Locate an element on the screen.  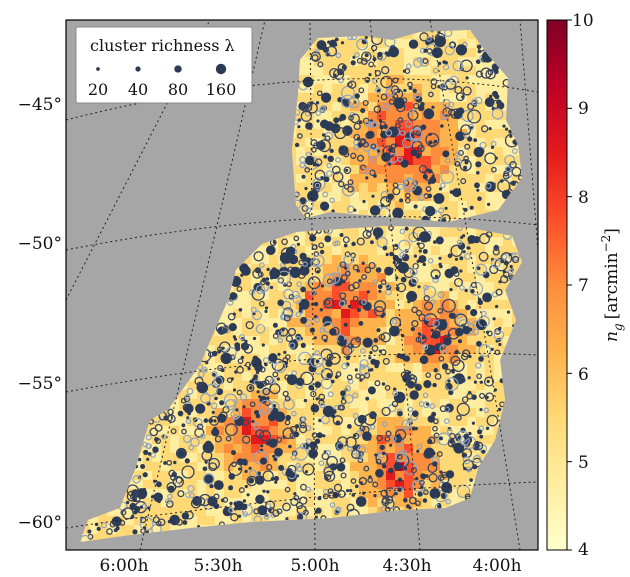
x-tick-label: 6:00h is located at coordinates (123, 566).